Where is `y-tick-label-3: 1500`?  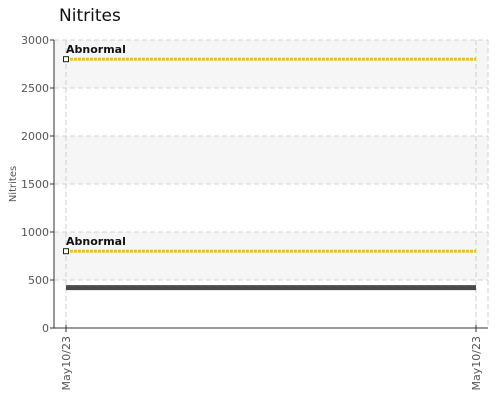
y-tick-label-3: 1500 is located at coordinates (35, 184).